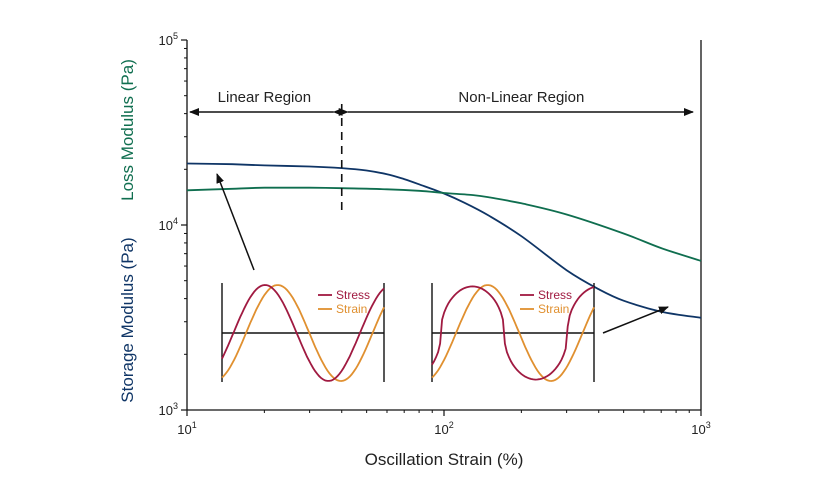  Describe the element at coordinates (700, 428) in the screenshot. I see `x-tick-label: 10³` at that location.